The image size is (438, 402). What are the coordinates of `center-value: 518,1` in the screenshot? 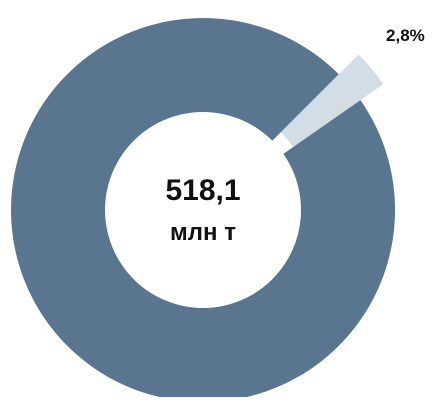 It's located at (202, 190).